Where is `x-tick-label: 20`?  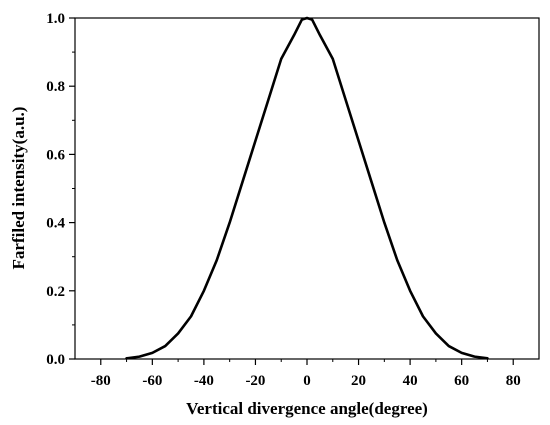 x-tick-label: 20 is located at coordinates (358, 381).